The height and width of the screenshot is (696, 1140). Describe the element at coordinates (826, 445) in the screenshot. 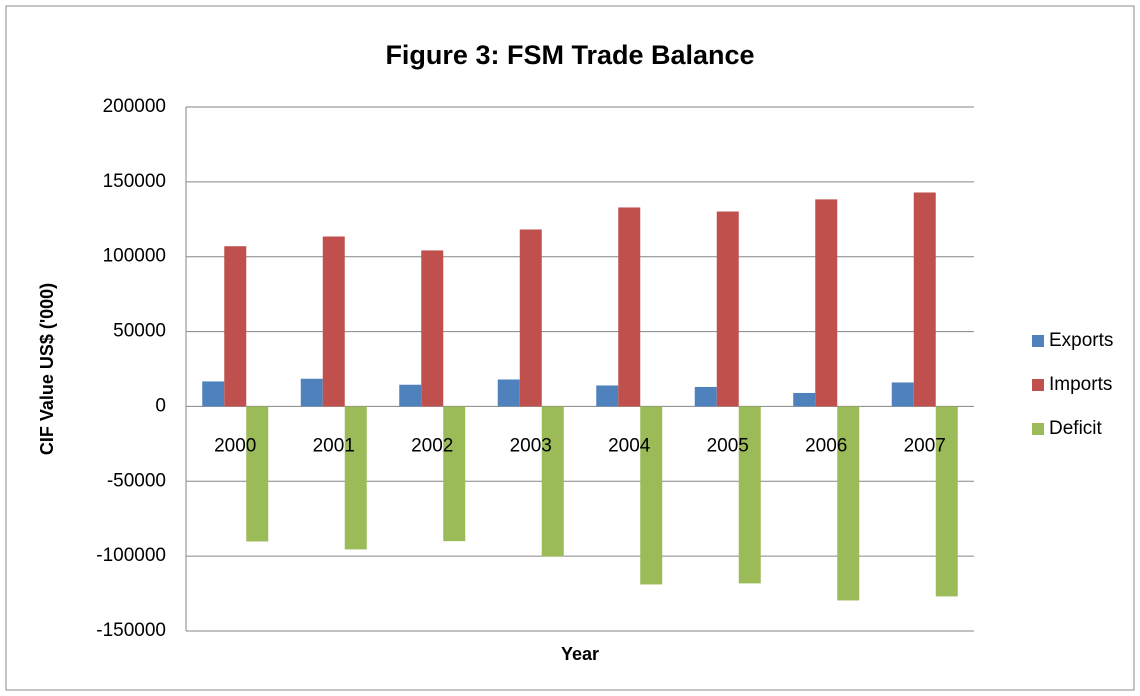

I see `x-tick-label: 2006` at that location.